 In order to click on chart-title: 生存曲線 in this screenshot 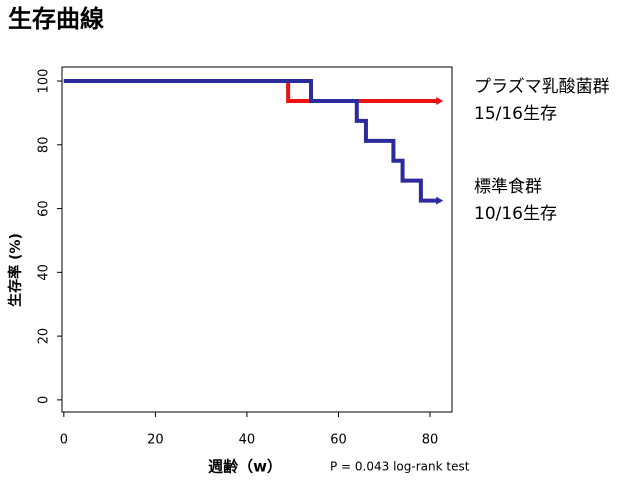, I will do `click(56, 19)`.